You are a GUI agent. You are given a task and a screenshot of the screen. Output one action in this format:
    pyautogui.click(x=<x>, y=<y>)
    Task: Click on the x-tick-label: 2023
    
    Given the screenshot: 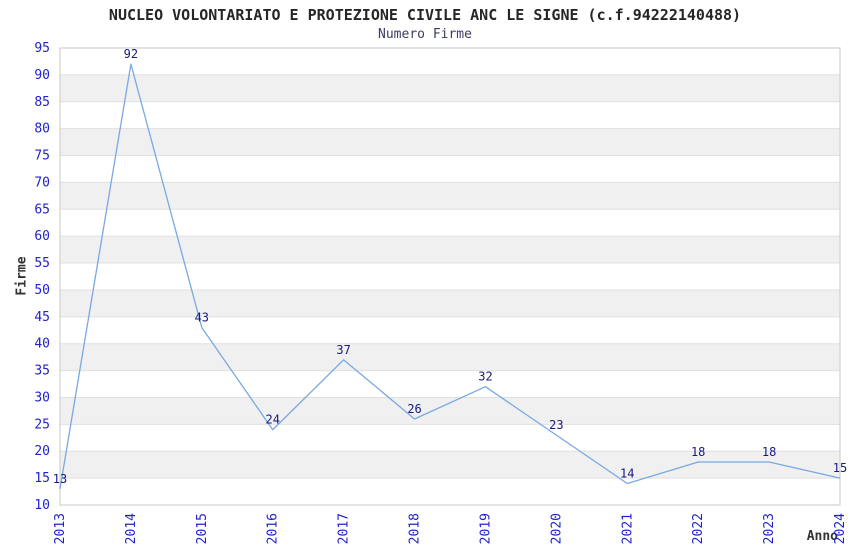 What is the action you would take?
    pyautogui.click(x=769, y=528)
    